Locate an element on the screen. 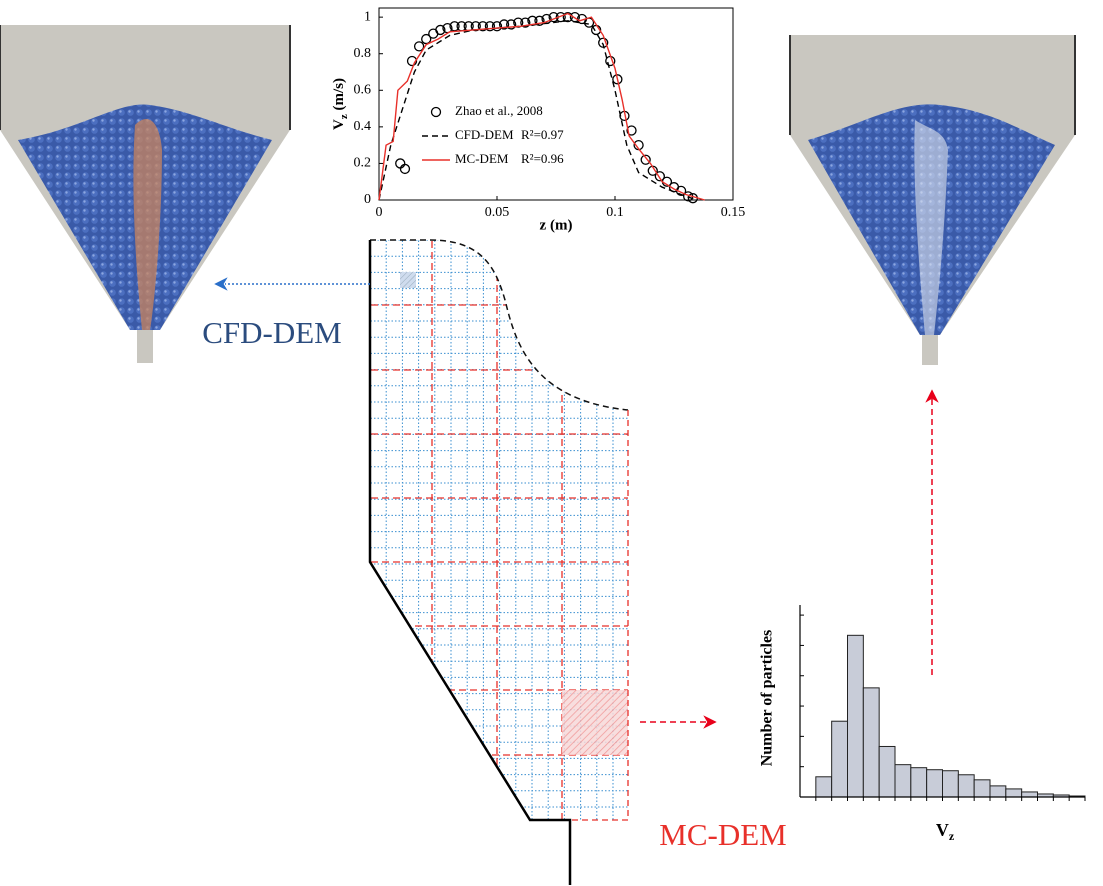 This screenshot has height=886, width=1103. x-axis-label: Vz is located at coordinates (945, 831).